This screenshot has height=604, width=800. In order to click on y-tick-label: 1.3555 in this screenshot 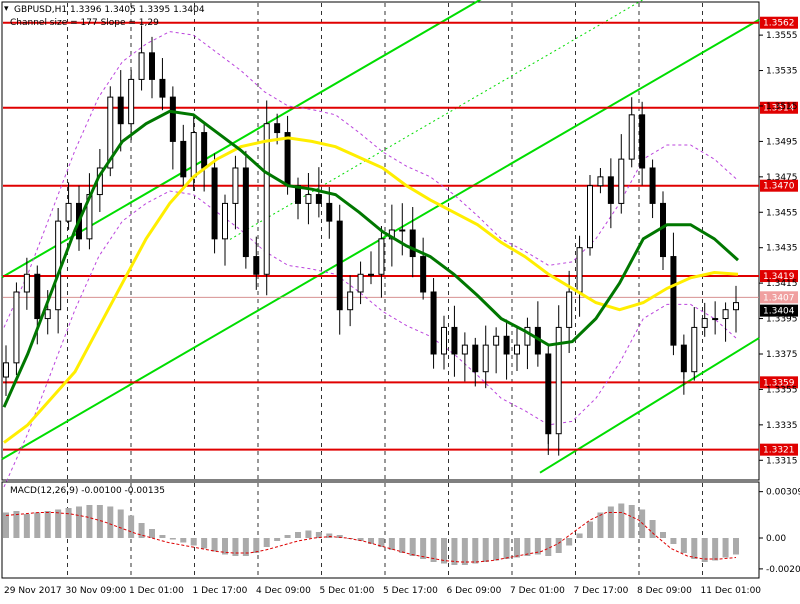, I will do `click(782, 36)`.